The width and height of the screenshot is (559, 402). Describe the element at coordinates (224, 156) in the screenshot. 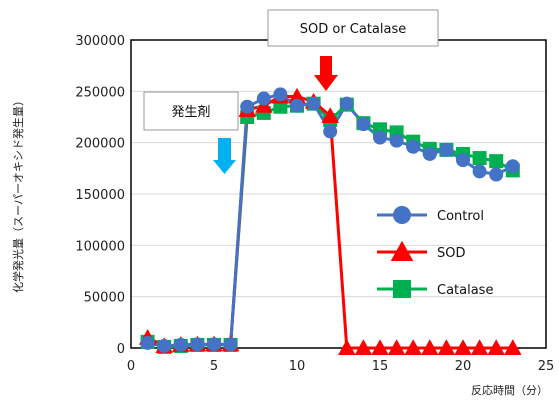

I see `generator-arrow-icon` at that location.